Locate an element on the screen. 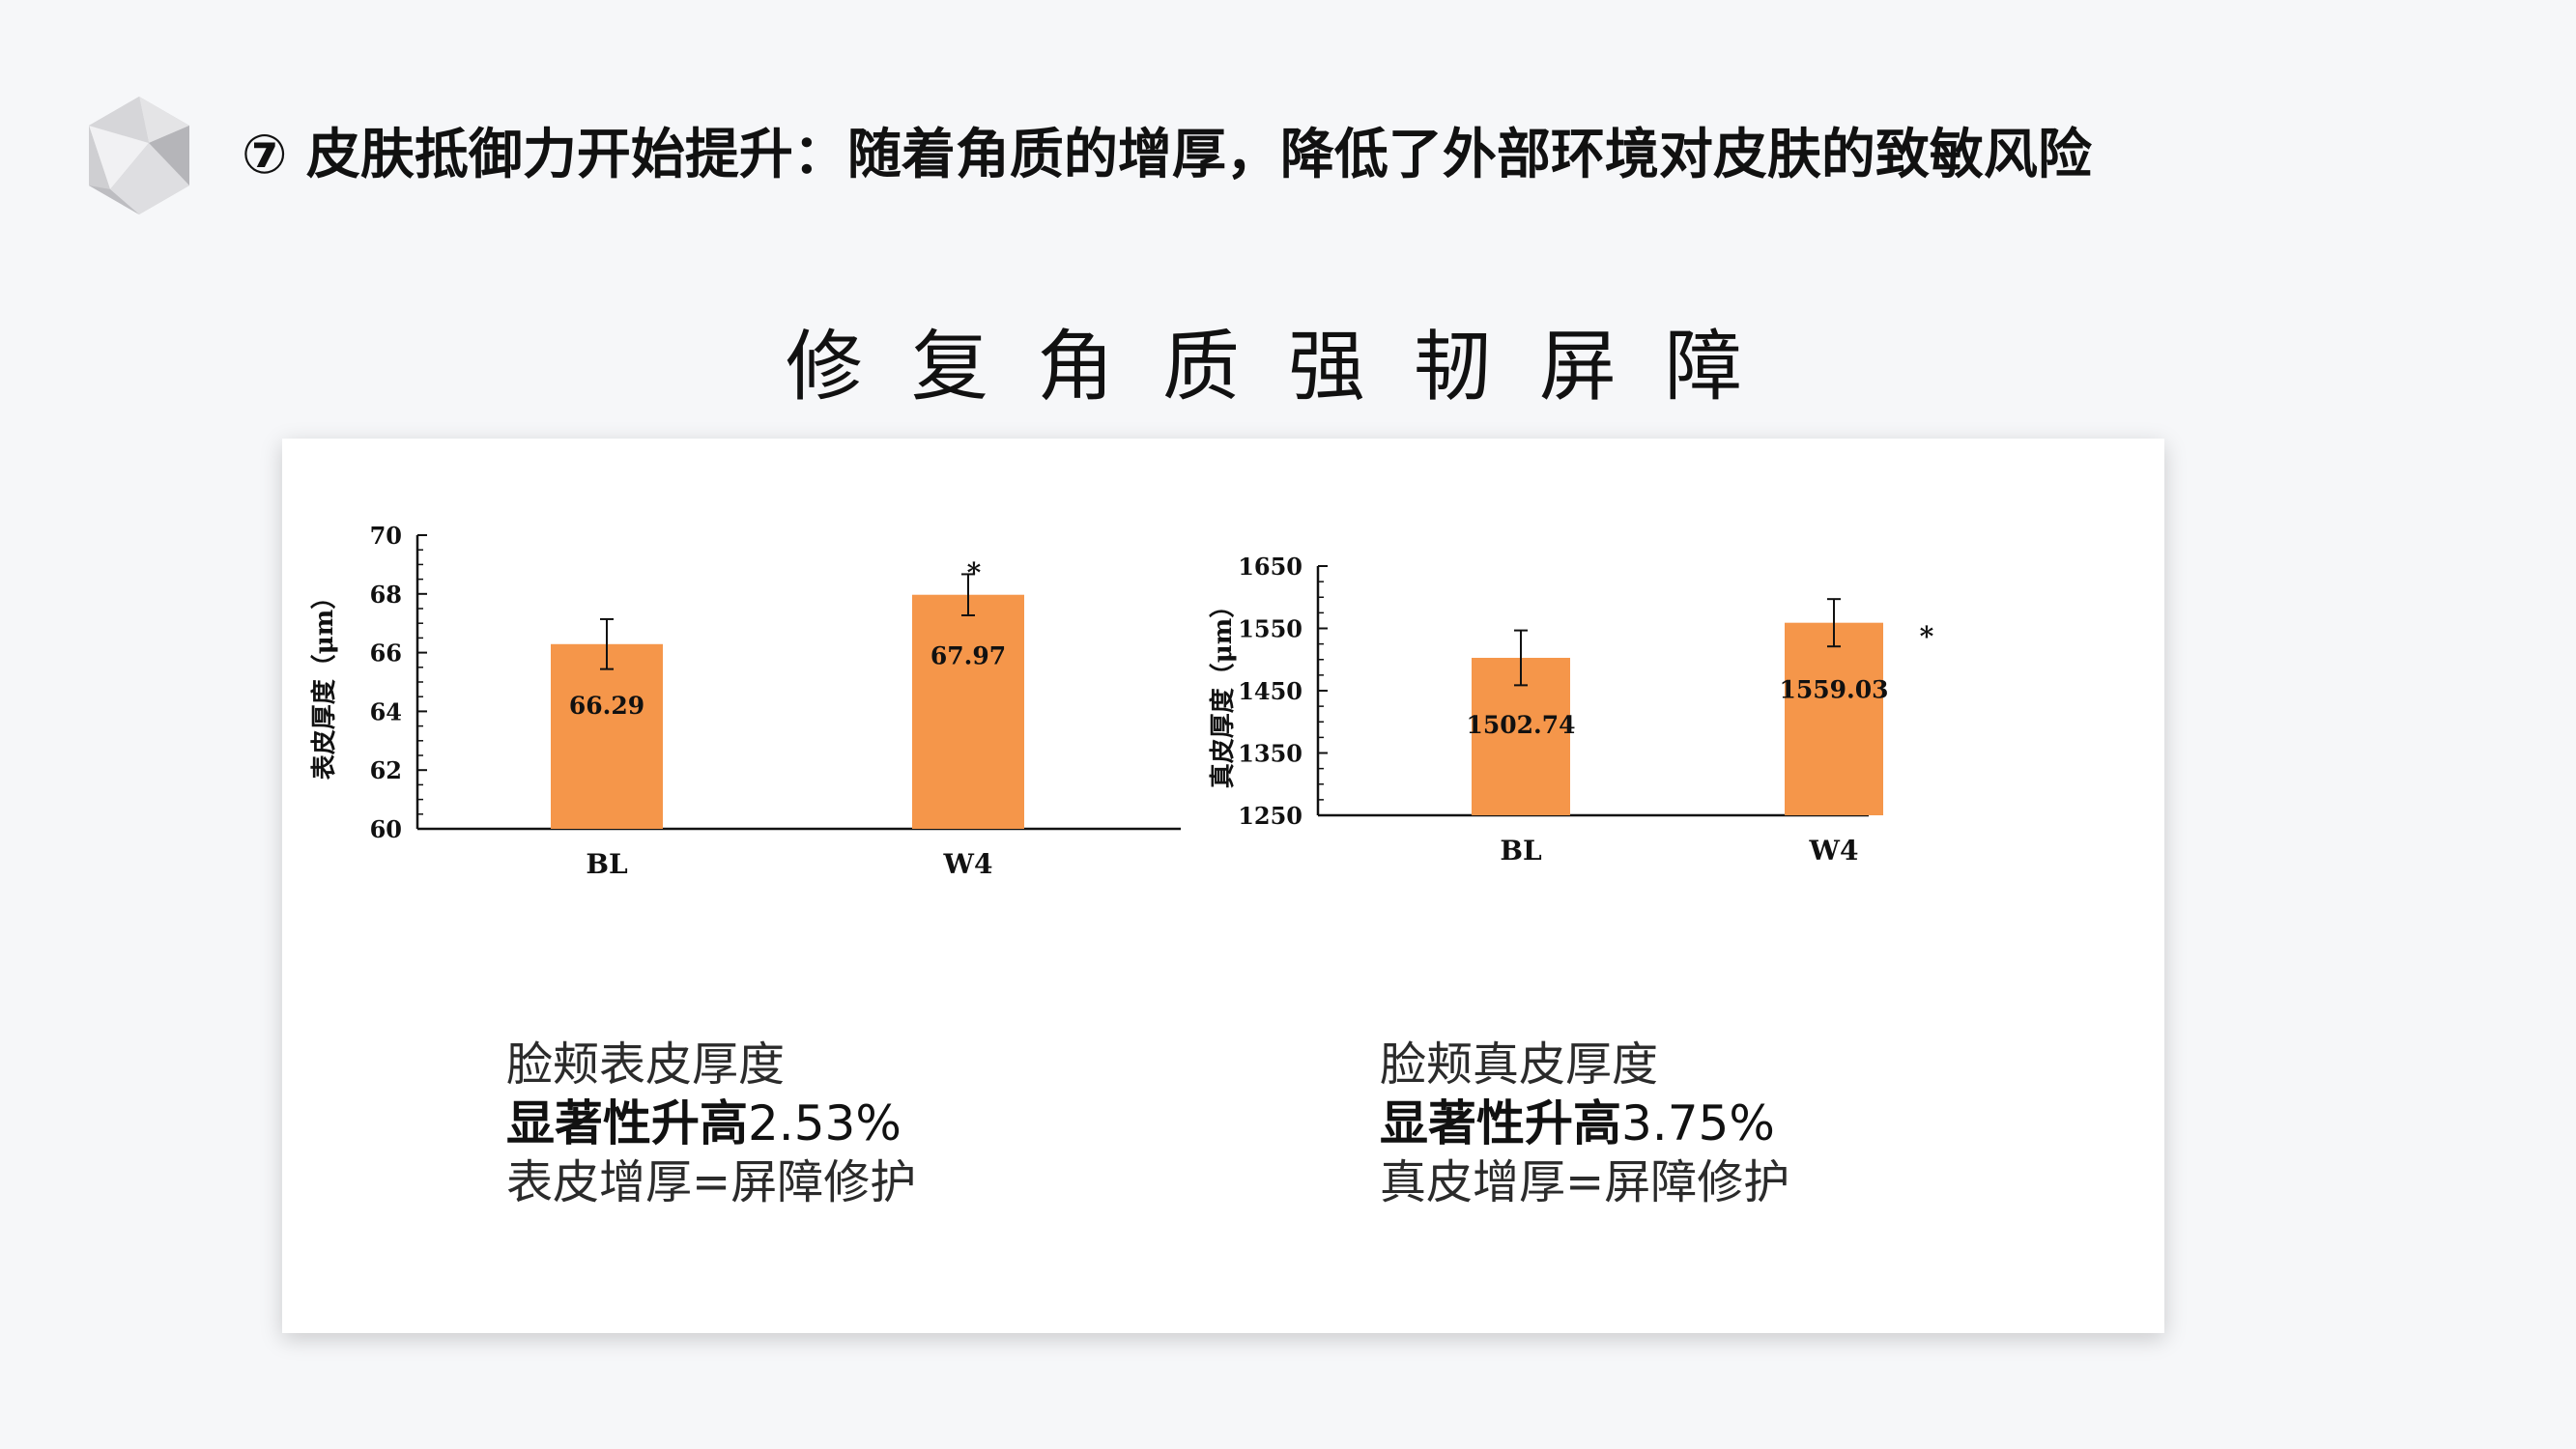 Image resolution: width=2576 pixels, height=1449 pixels. y-tick-label: 68 is located at coordinates (386, 595).